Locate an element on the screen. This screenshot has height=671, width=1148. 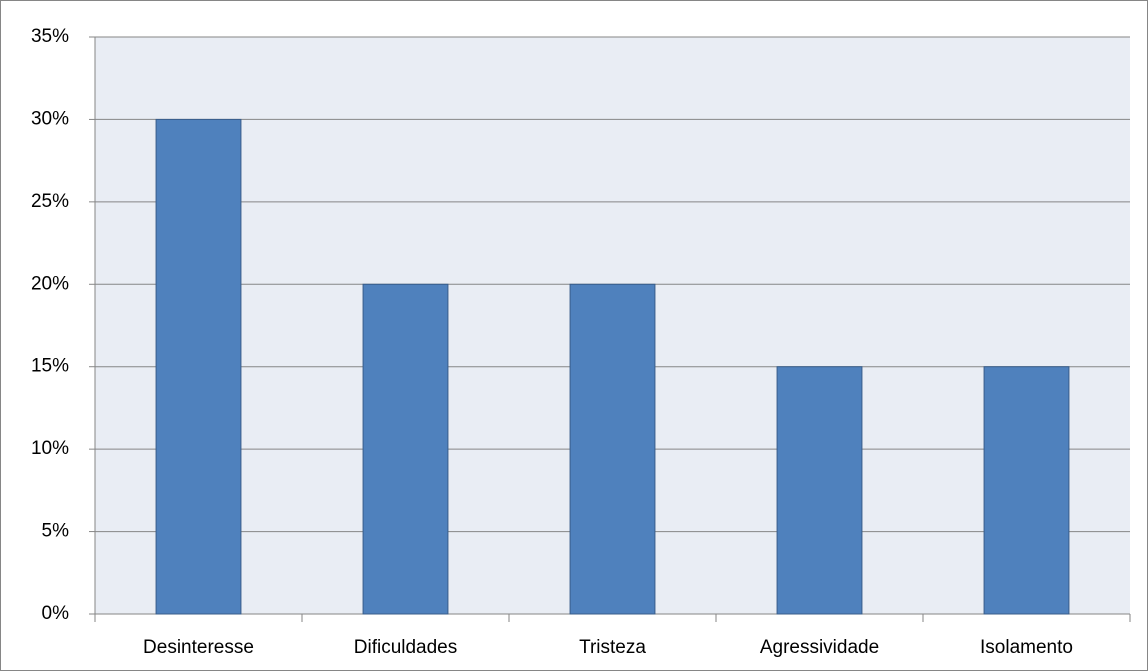
x-tick-label: Isolamento is located at coordinates (1026, 647).